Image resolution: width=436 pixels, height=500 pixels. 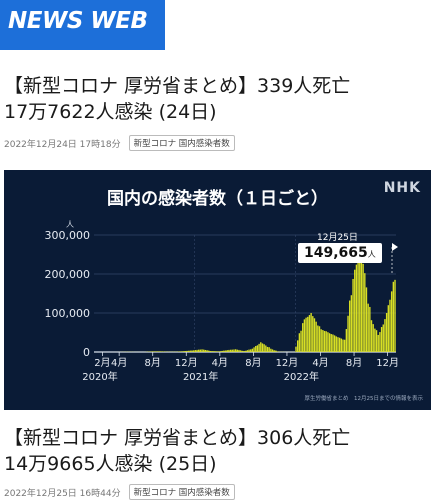 What do you see at coordinates (110, 464) in the screenshot?
I see `headline-line-2: 14万9665人感染 (25日)` at bounding box center [110, 464].